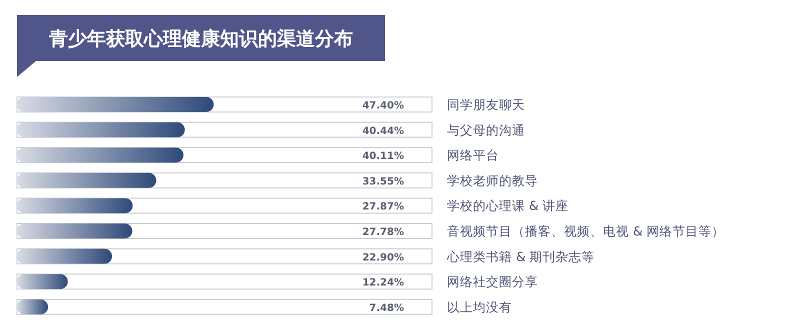 Image resolution: width=788 pixels, height=335 pixels. Describe the element at coordinates (383, 258) in the screenshot. I see `data-label: 22.90%` at that location.